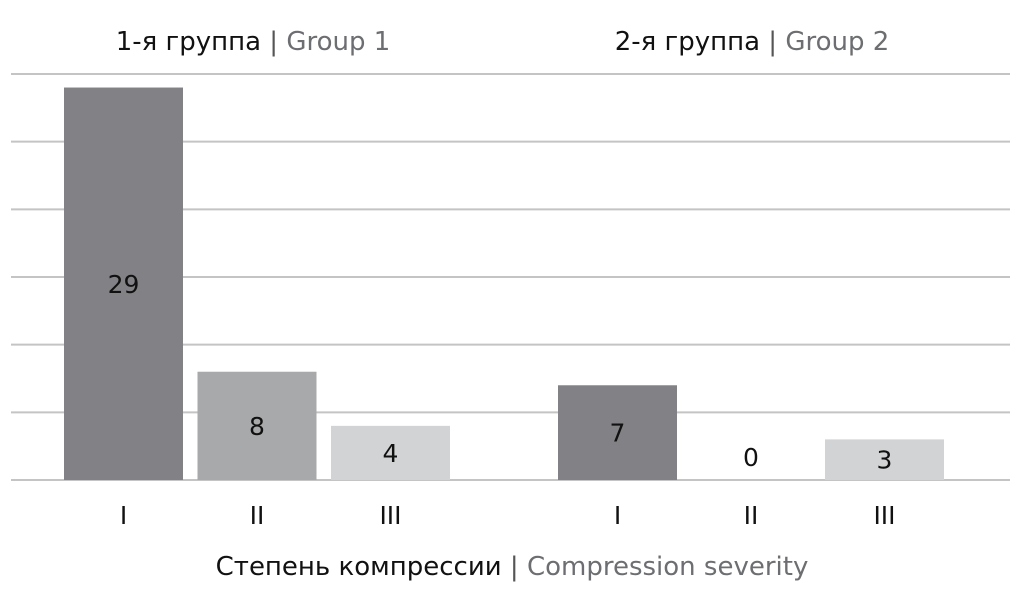 The width and height of the screenshot is (1032, 602). I want to click on x-axis-label-ru: Степень компрессии, so click(359, 567).